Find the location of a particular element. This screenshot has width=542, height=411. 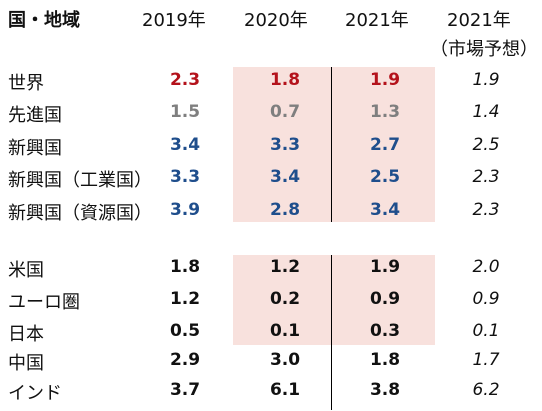

cell-v2020: 1.8 is located at coordinates (285, 80).